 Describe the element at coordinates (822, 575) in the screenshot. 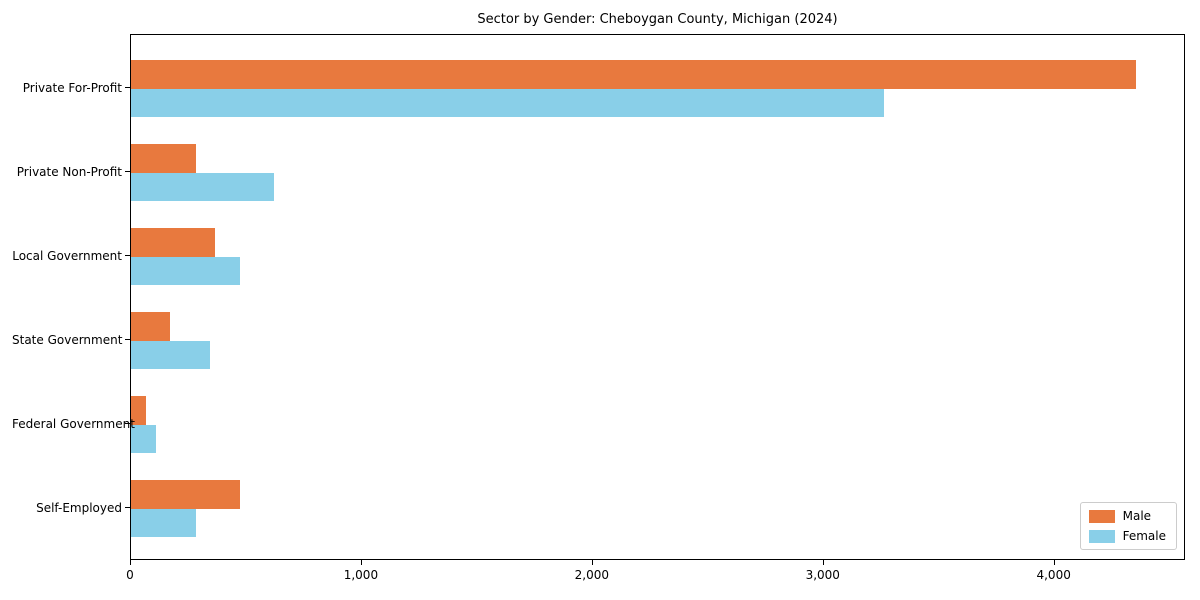

I see `x-tick-label: 3,000` at that location.